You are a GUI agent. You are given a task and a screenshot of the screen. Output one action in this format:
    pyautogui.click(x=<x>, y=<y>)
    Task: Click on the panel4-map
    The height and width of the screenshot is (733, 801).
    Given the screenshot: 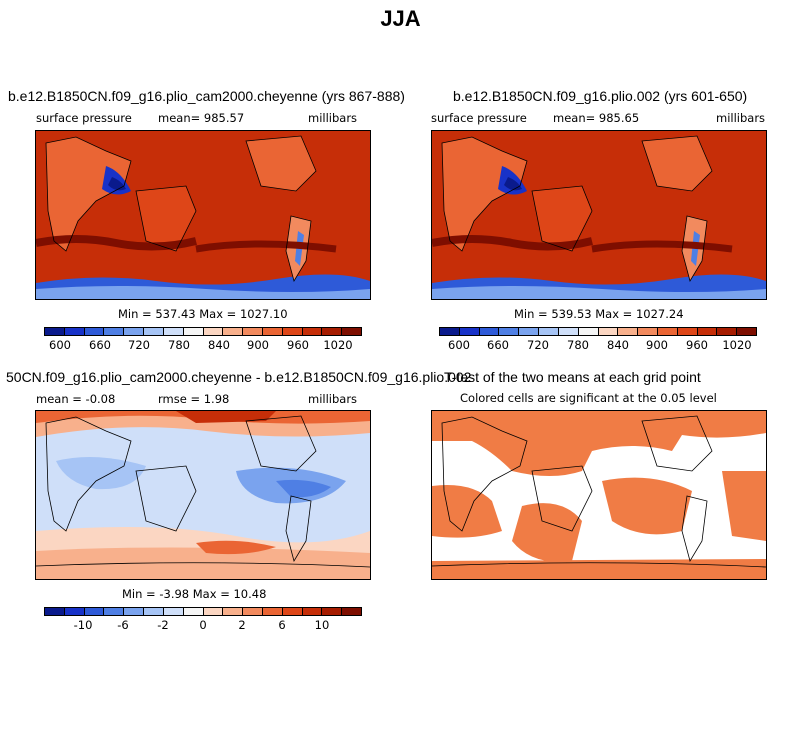 What is the action you would take?
    pyautogui.click(x=599, y=495)
    